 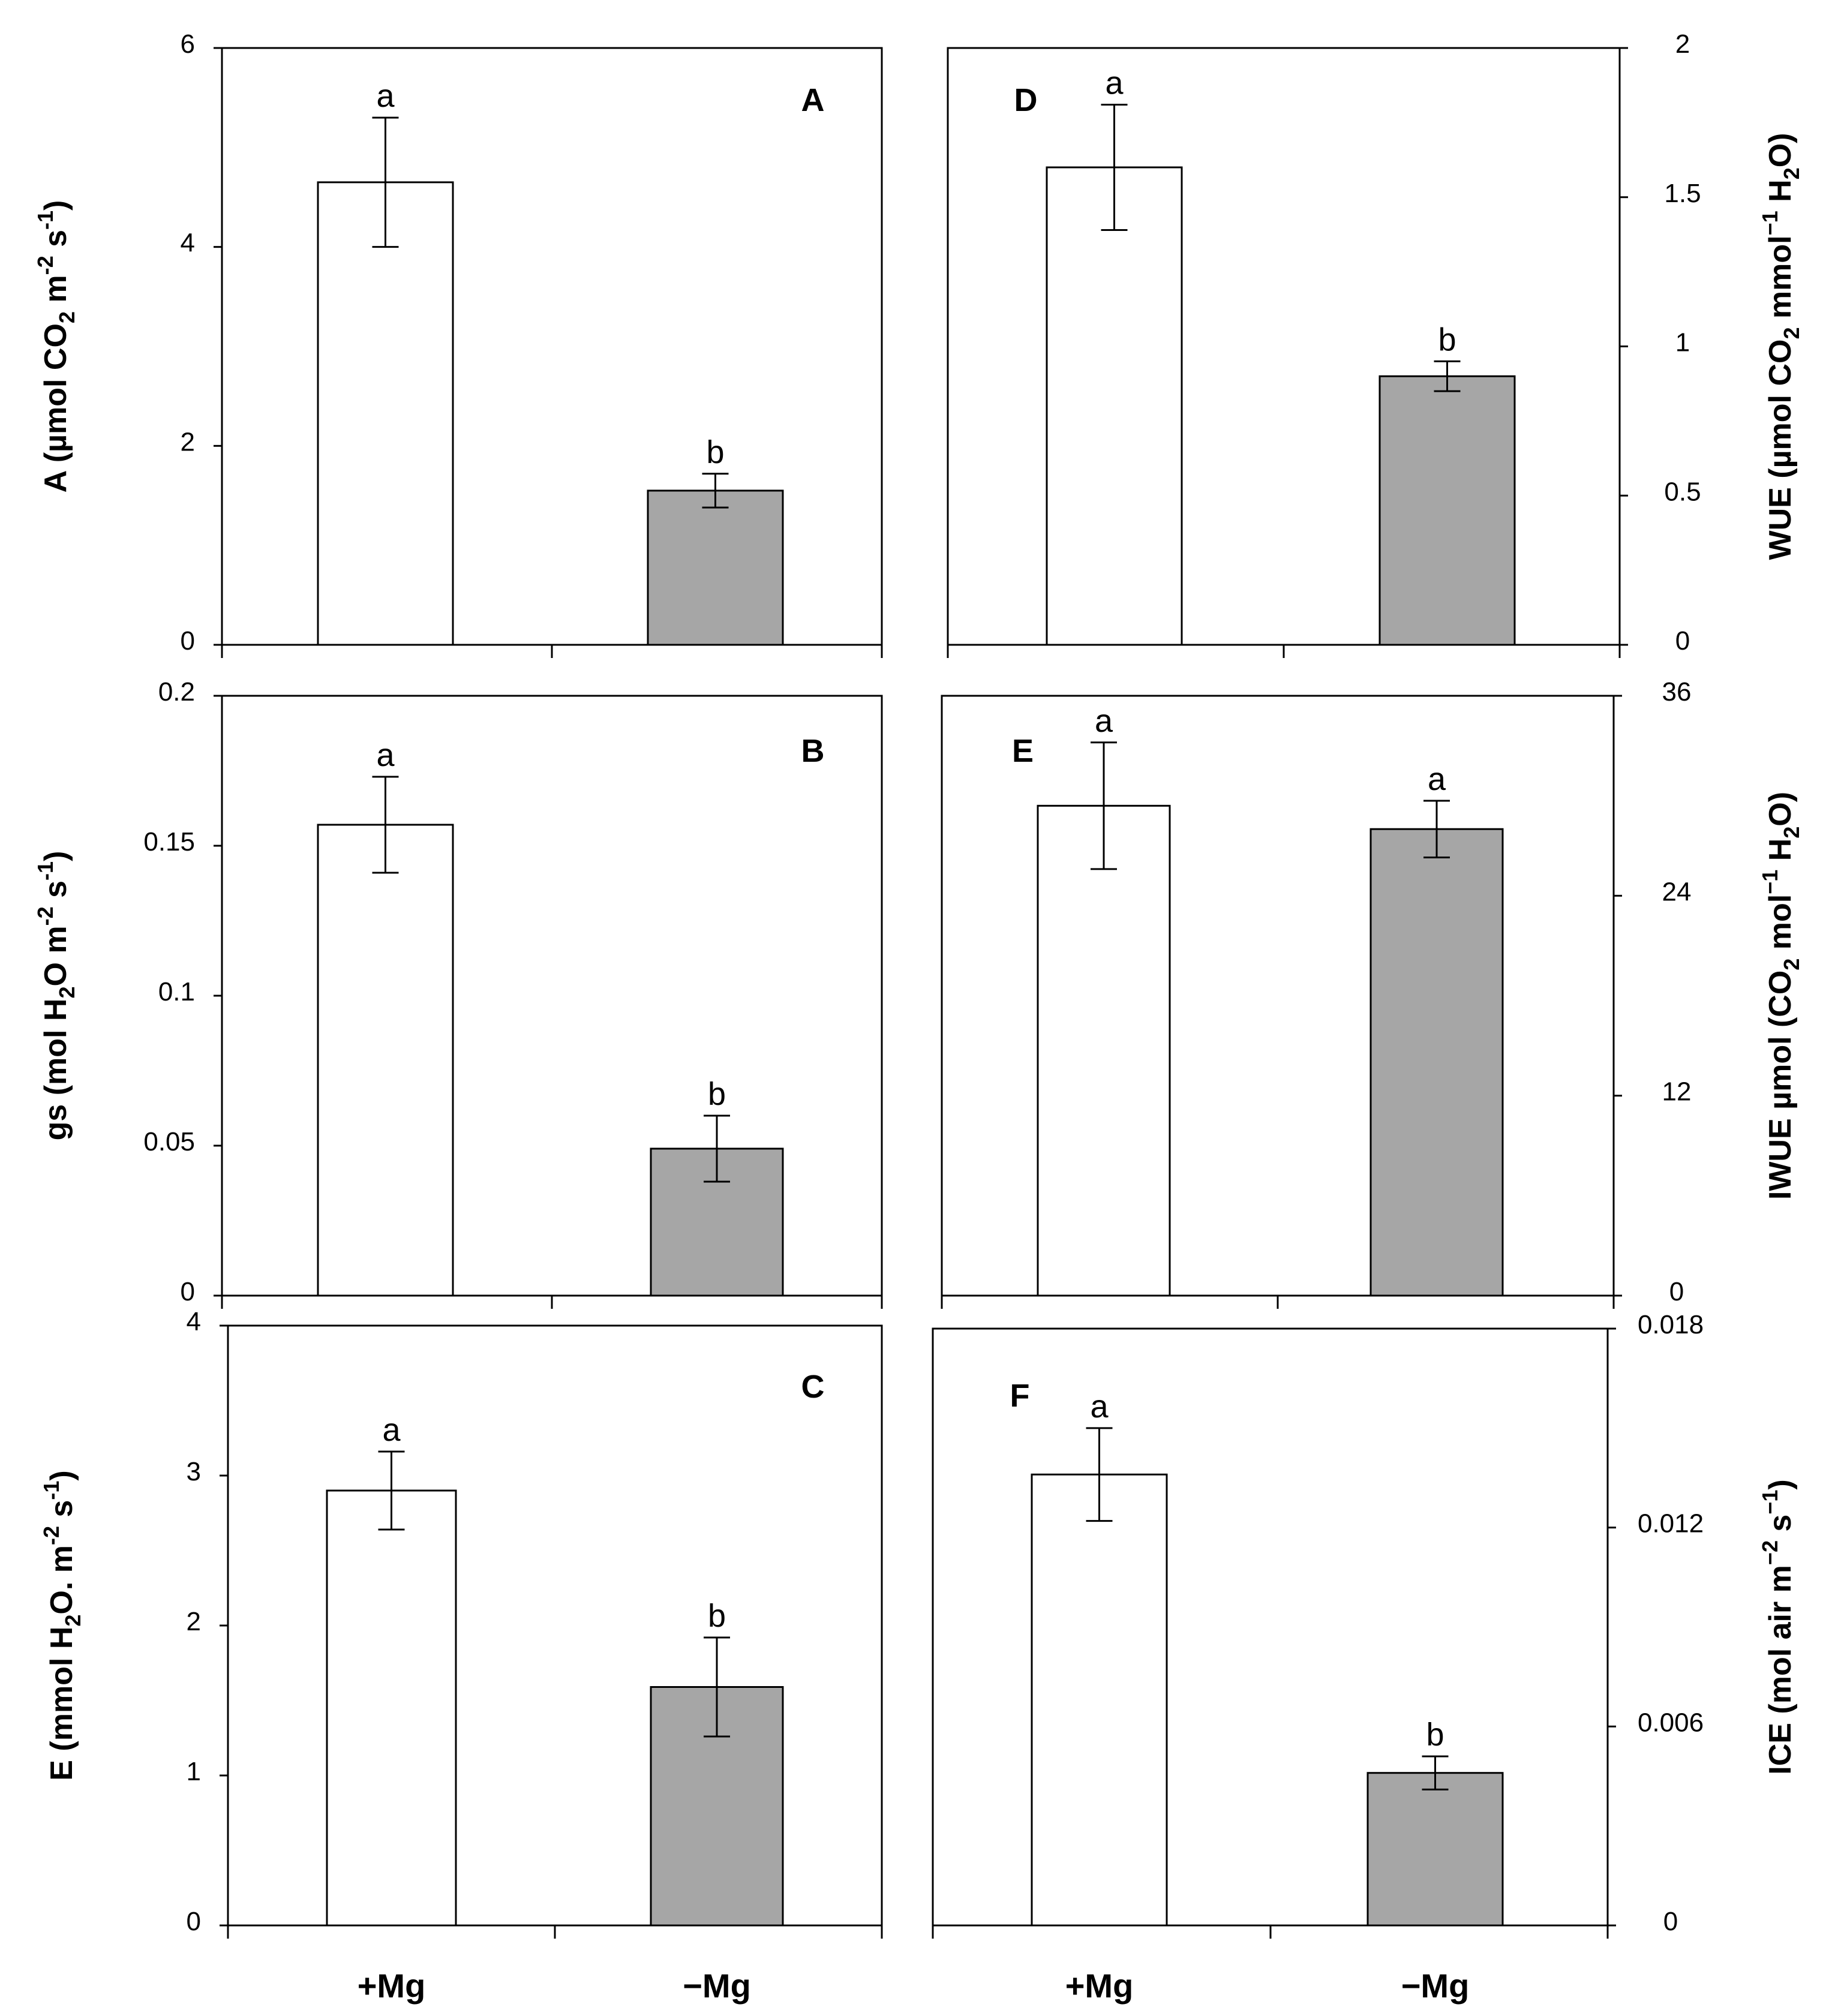 What do you see at coordinates (1682, 44) in the screenshot?
I see `y-tick-label-d: 2` at bounding box center [1682, 44].